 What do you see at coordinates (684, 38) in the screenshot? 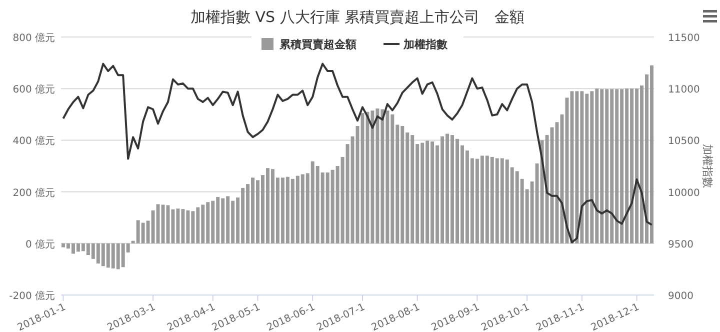
I see `y2-tick-label: 11500` at bounding box center [684, 38].